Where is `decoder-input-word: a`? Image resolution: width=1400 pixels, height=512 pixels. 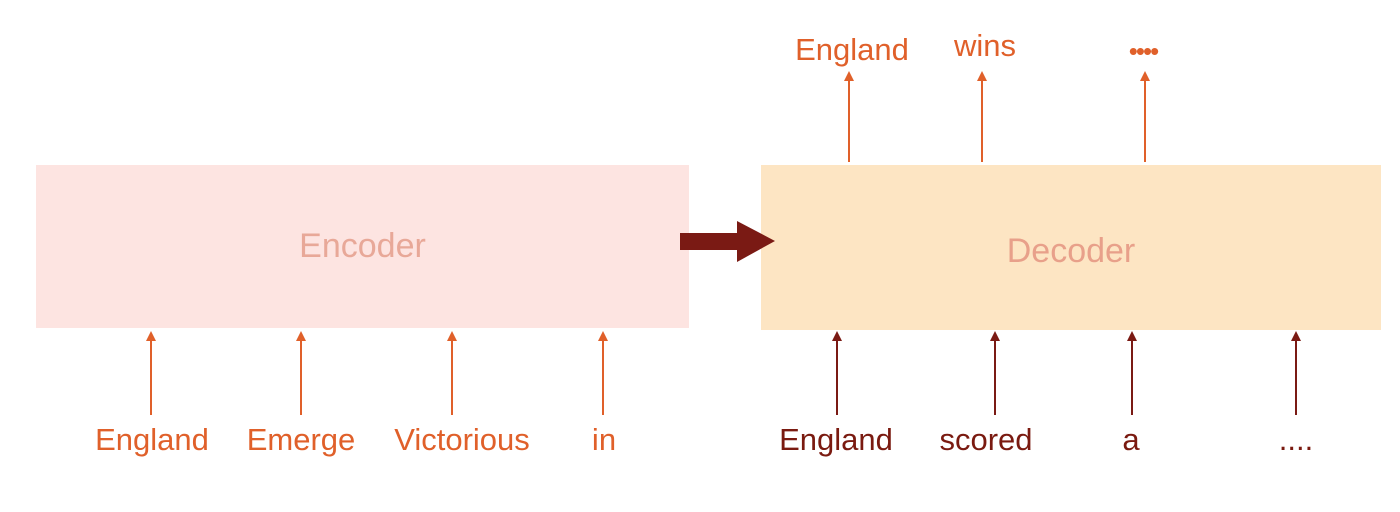
decoder-input-word: a is located at coordinates (1131, 439).